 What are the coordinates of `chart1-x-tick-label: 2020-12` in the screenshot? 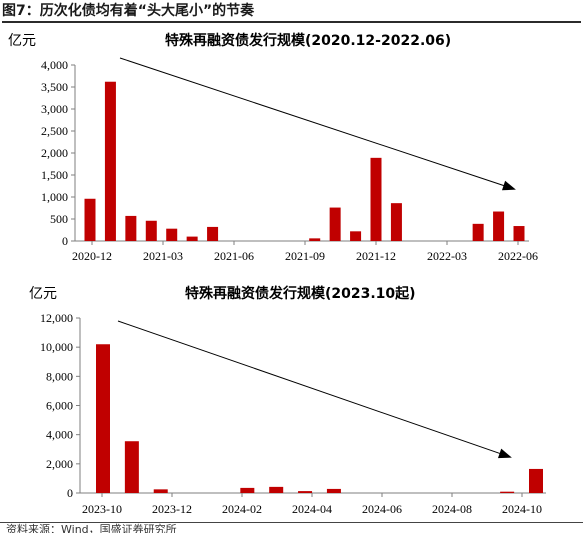 It's located at (92, 256).